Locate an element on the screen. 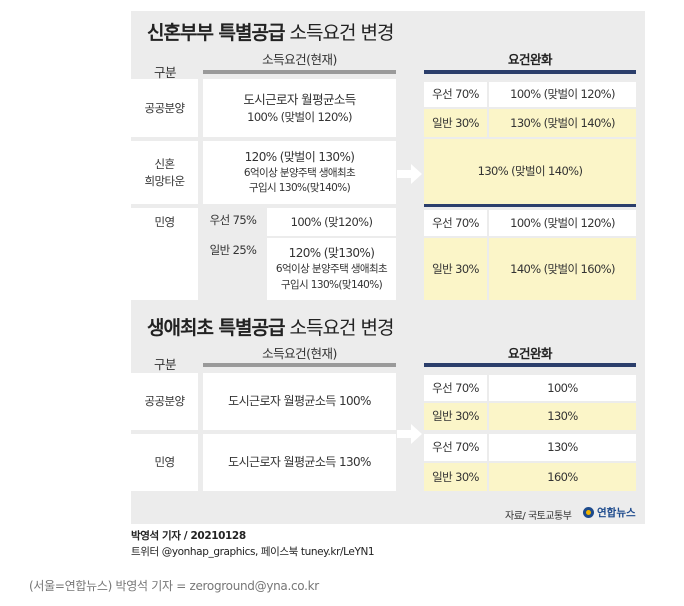 The image size is (684, 606). s1-town-relaxed: 130% (맞벌이 140%) is located at coordinates (530, 171).